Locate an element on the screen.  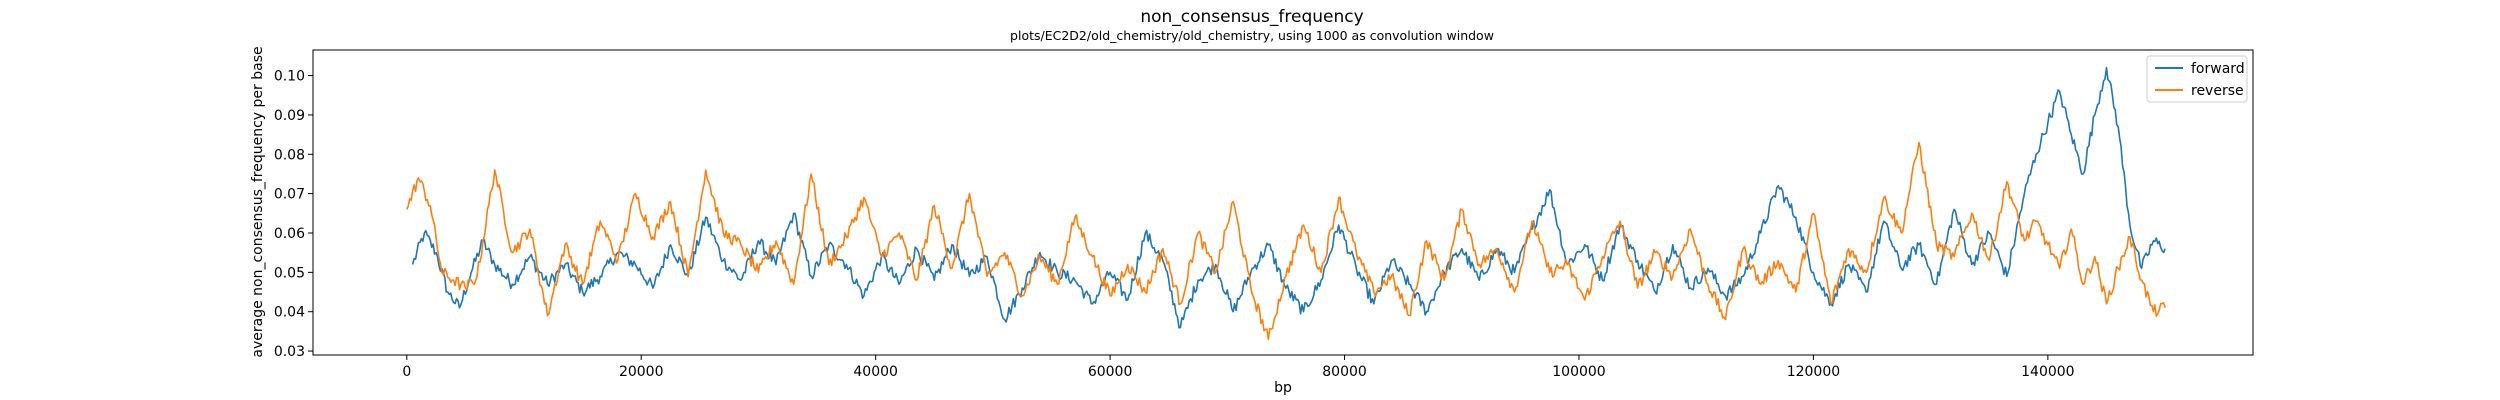
y-tick-label: 0.06 is located at coordinates (289, 234).